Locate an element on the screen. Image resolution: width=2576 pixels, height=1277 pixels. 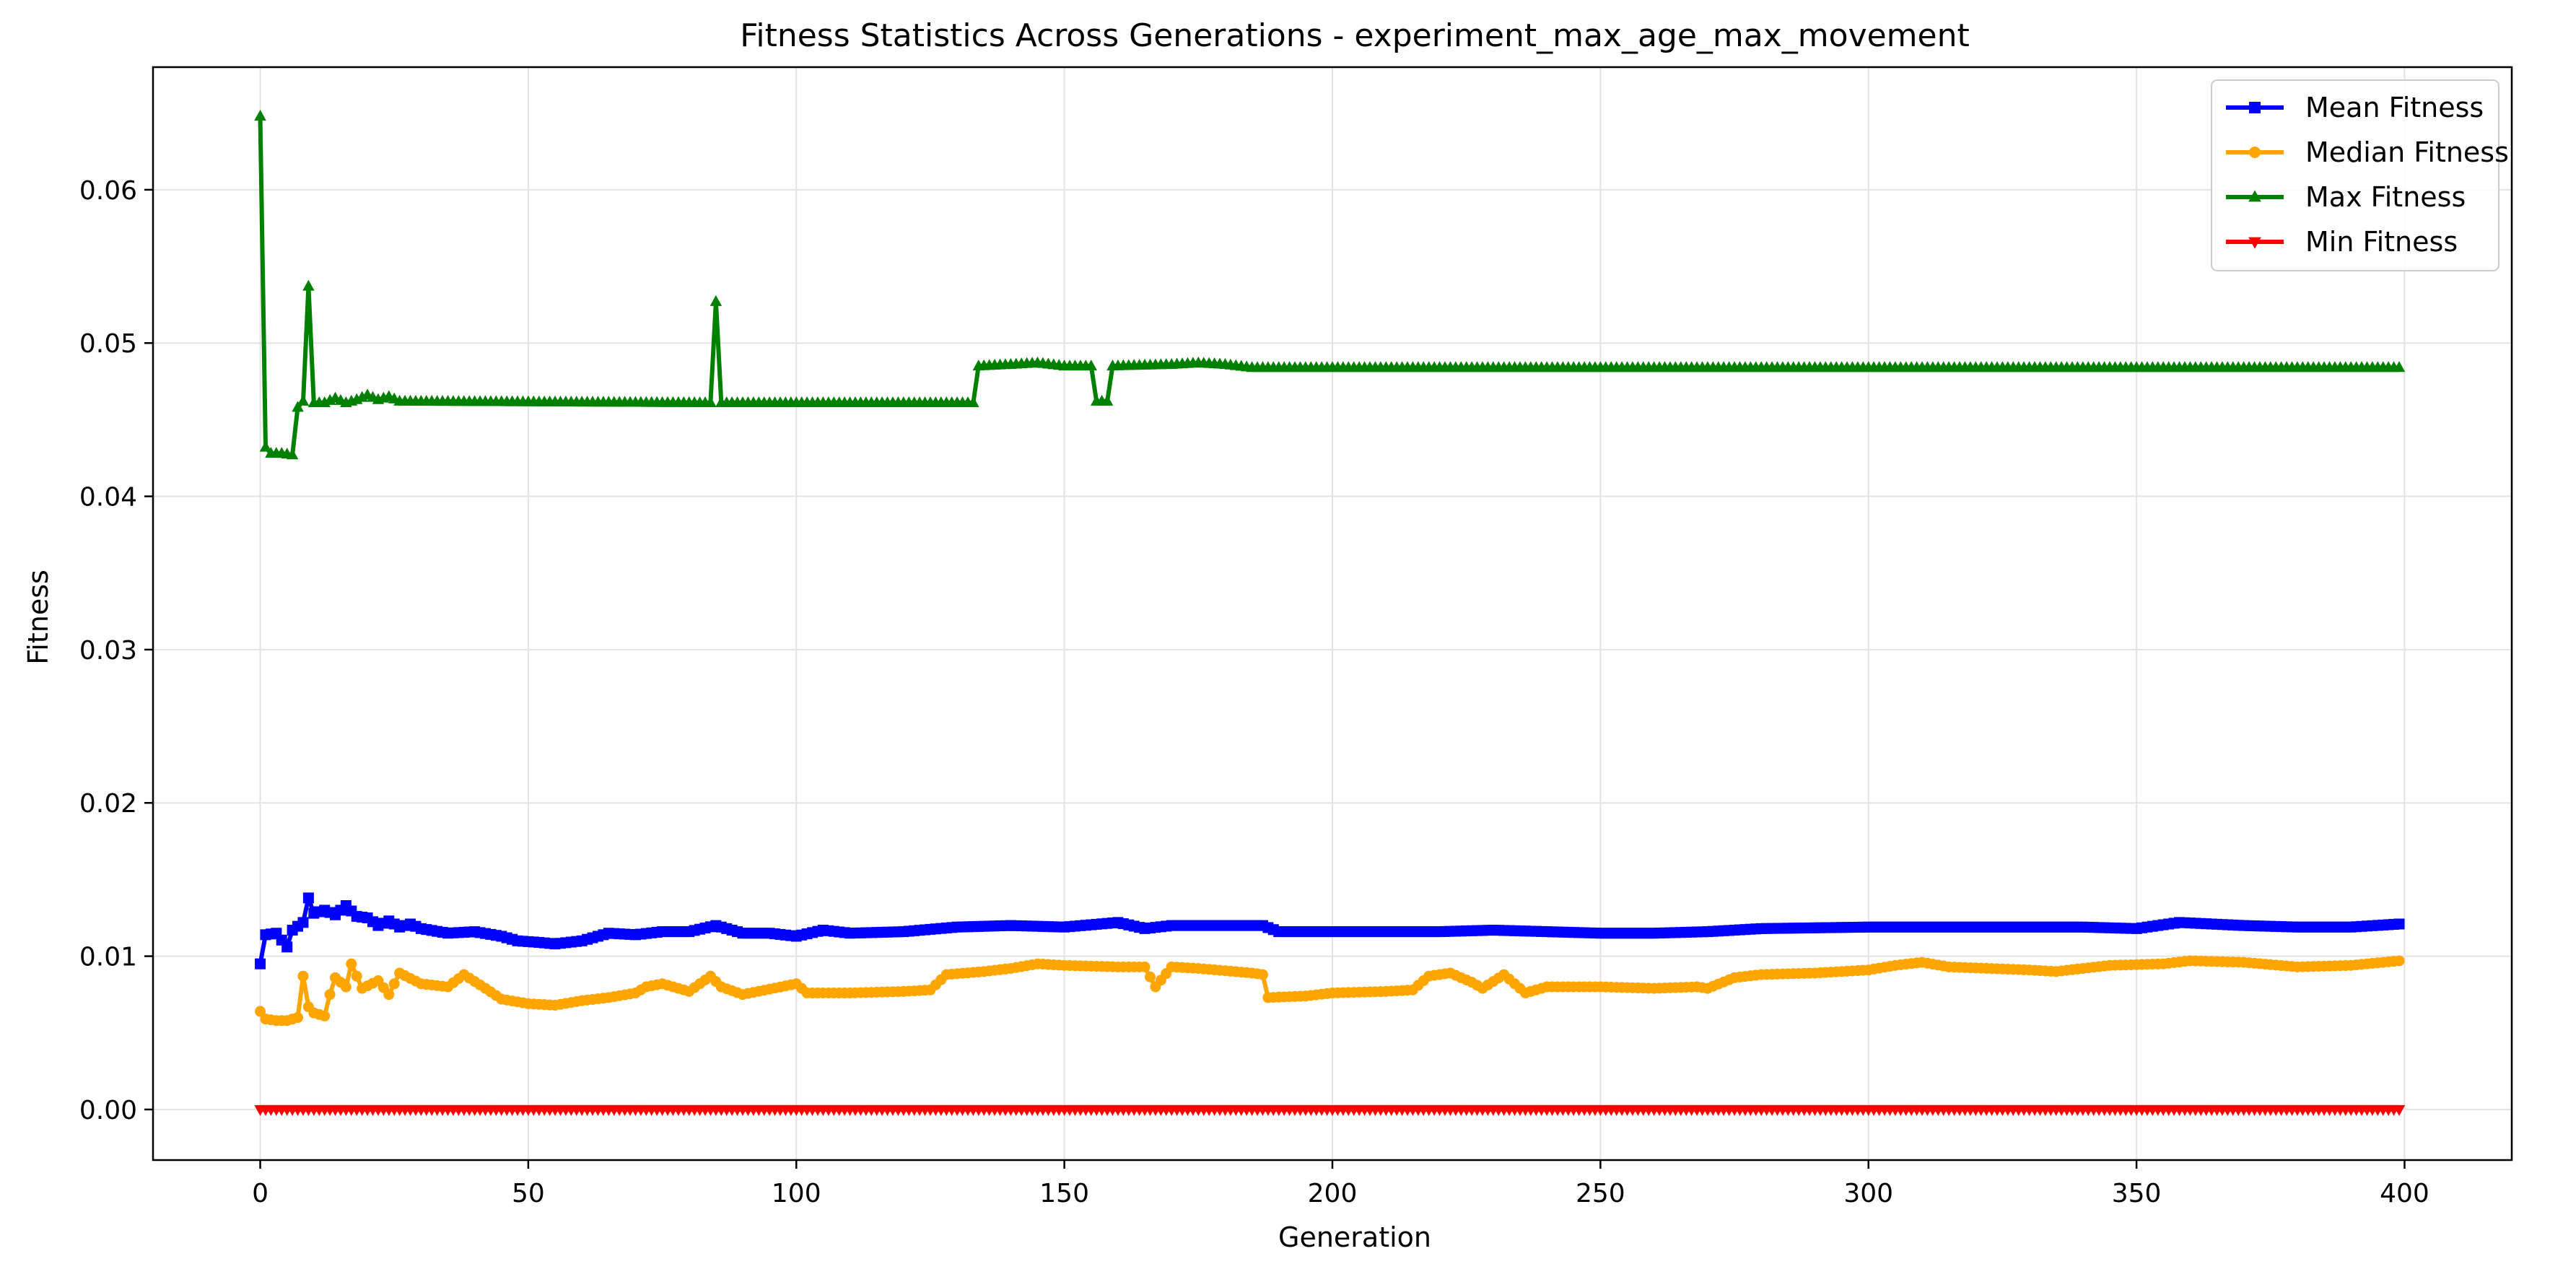
series-median-fitness is located at coordinates (1330, 991).